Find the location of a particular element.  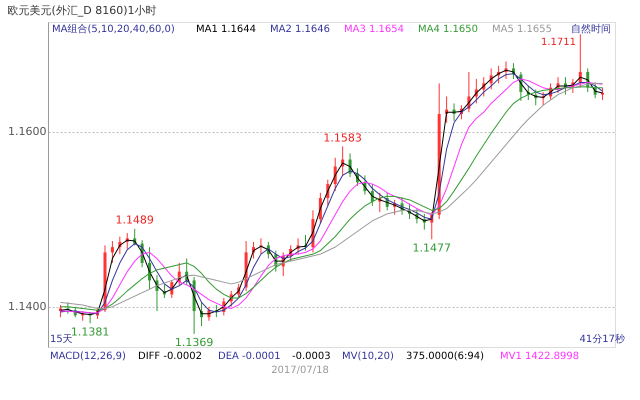

text: 375.0000(6:94) is located at coordinates (445, 356).